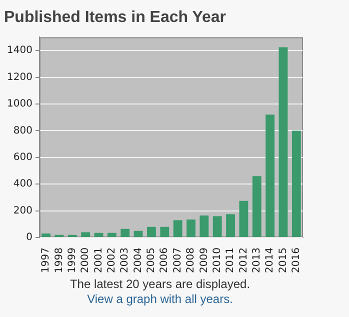 This screenshot has height=317, width=349. Describe the element at coordinates (46, 261) in the screenshot. I see `x-tick-label: 1997` at that location.